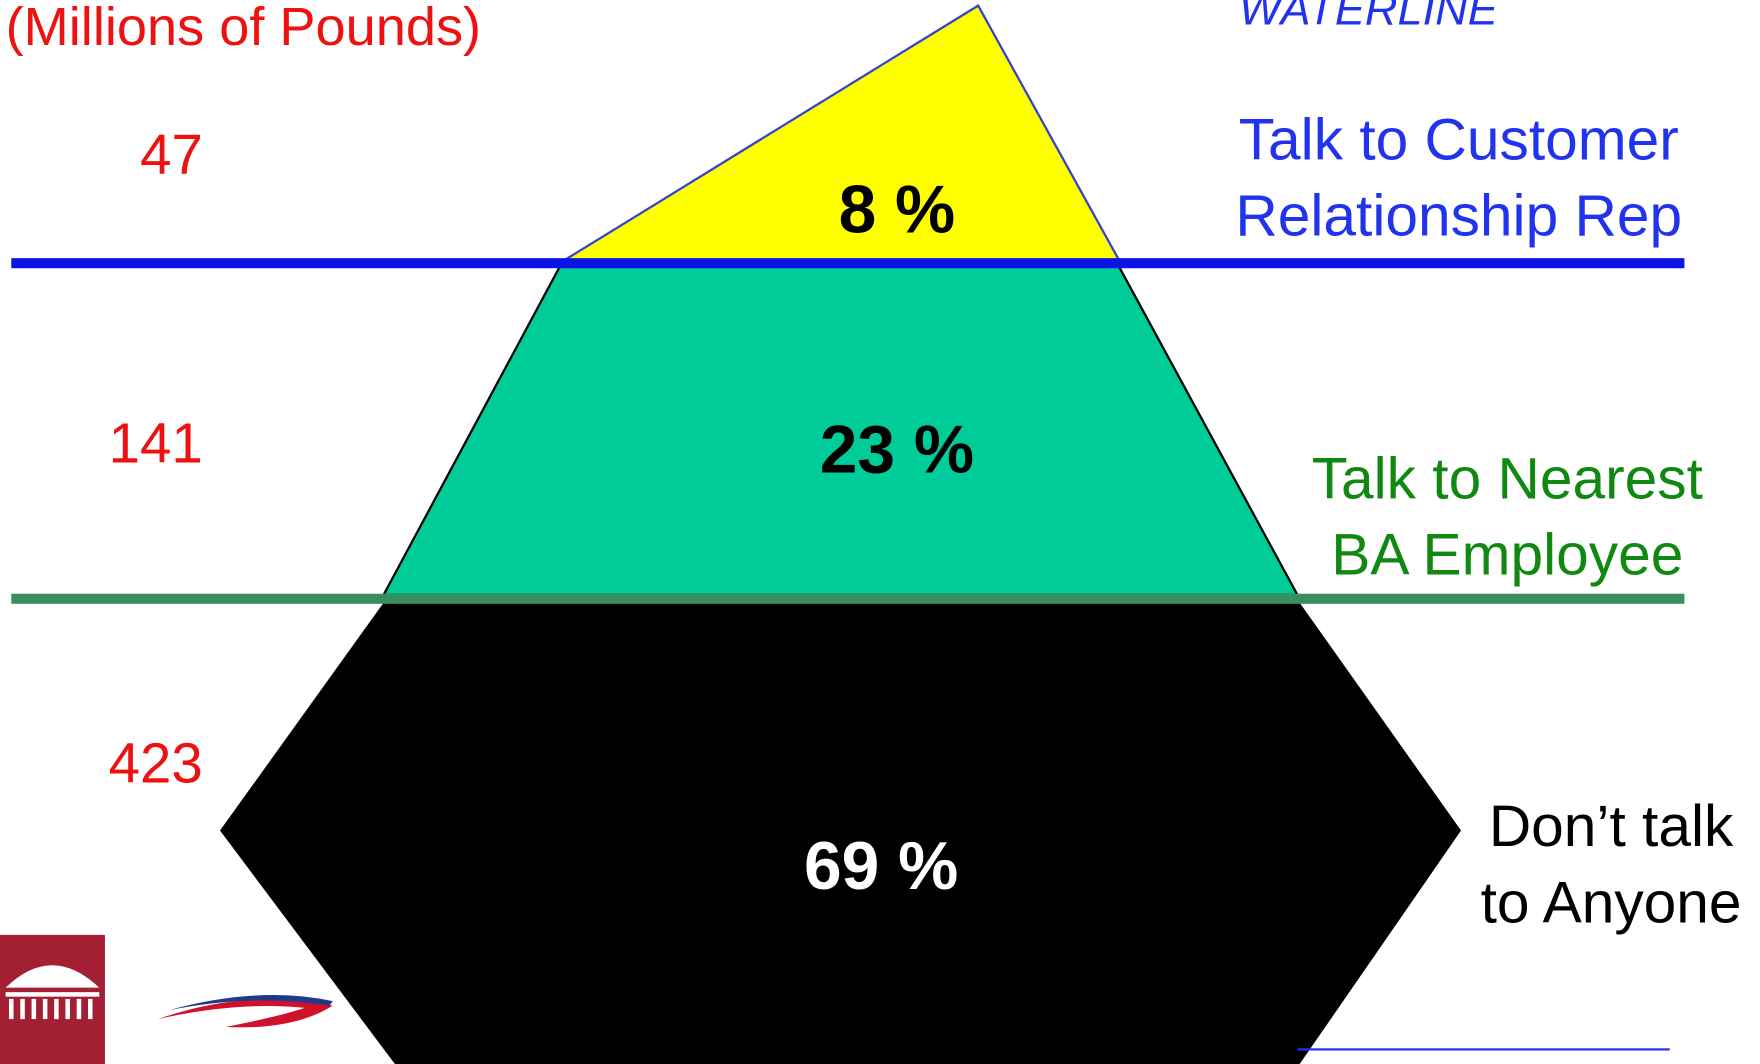  What do you see at coordinates (897, 450) in the screenshot?
I see `percent: 23 %` at bounding box center [897, 450].